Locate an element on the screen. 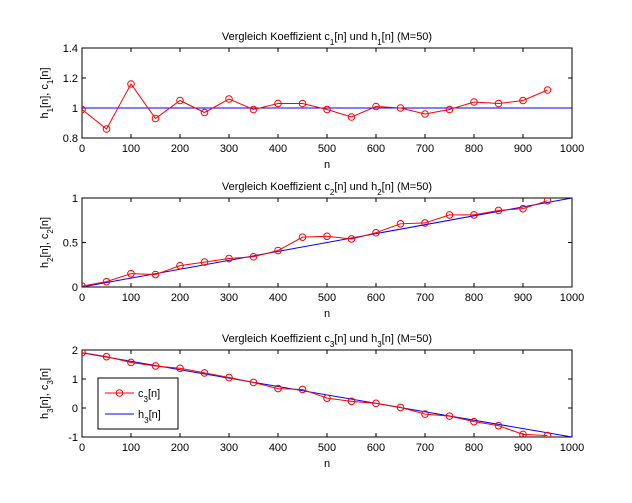 The height and width of the screenshot is (503, 632). legend-box is located at coordinates (138, 403).